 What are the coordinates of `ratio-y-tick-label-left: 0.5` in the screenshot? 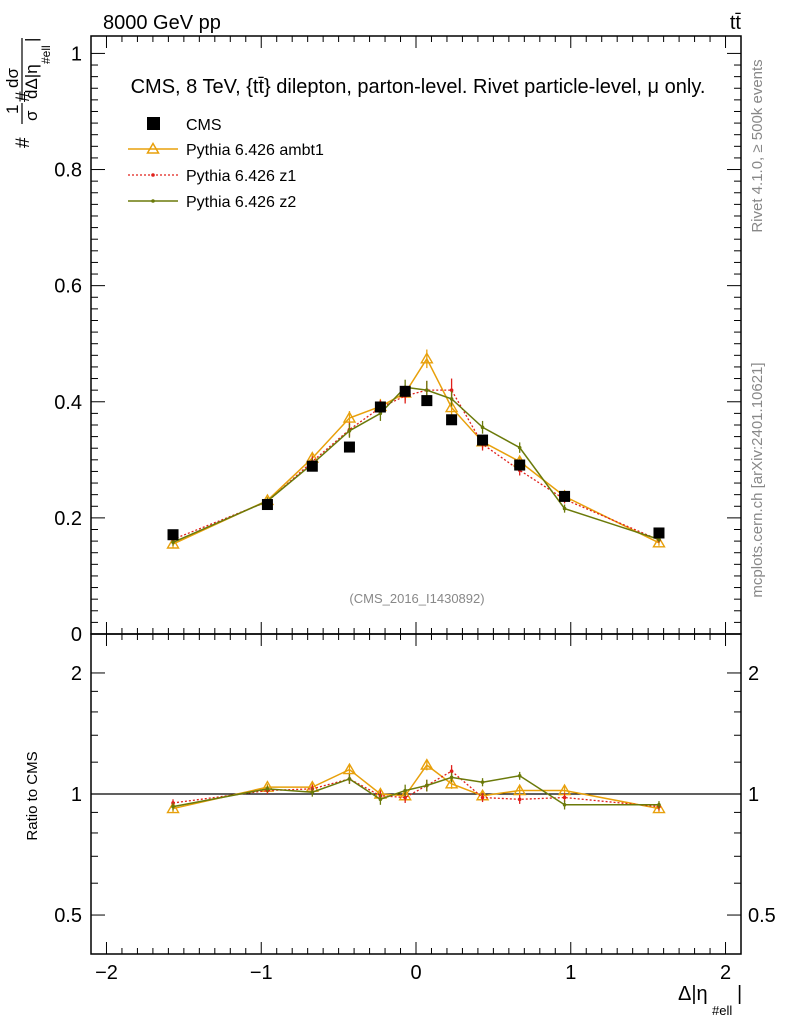 It's located at (68, 916).